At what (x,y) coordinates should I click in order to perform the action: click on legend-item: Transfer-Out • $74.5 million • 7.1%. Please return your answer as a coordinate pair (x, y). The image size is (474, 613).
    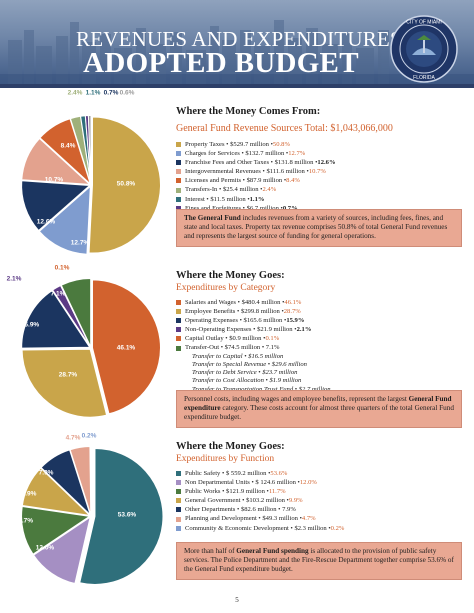
    Looking at the image, I should click on (321, 347).